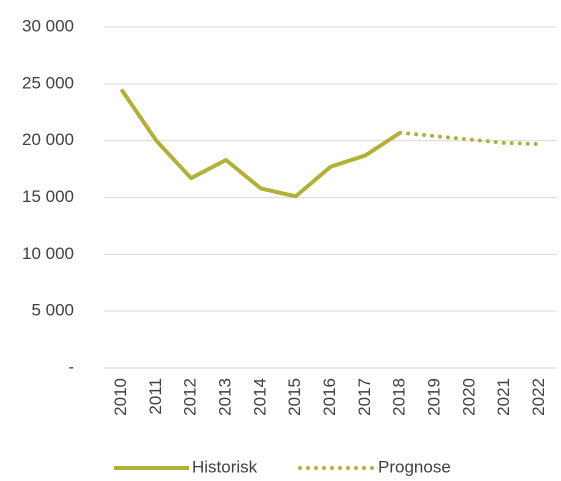 The image size is (561, 481). What do you see at coordinates (414, 466) in the screenshot?
I see `legend-label: Prognose` at bounding box center [414, 466].